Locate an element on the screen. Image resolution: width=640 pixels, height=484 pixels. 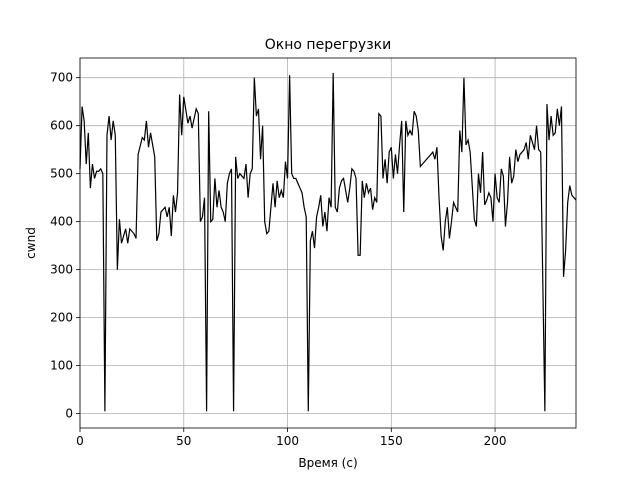
chart-title: Окно перегрузки is located at coordinates (328, 45).